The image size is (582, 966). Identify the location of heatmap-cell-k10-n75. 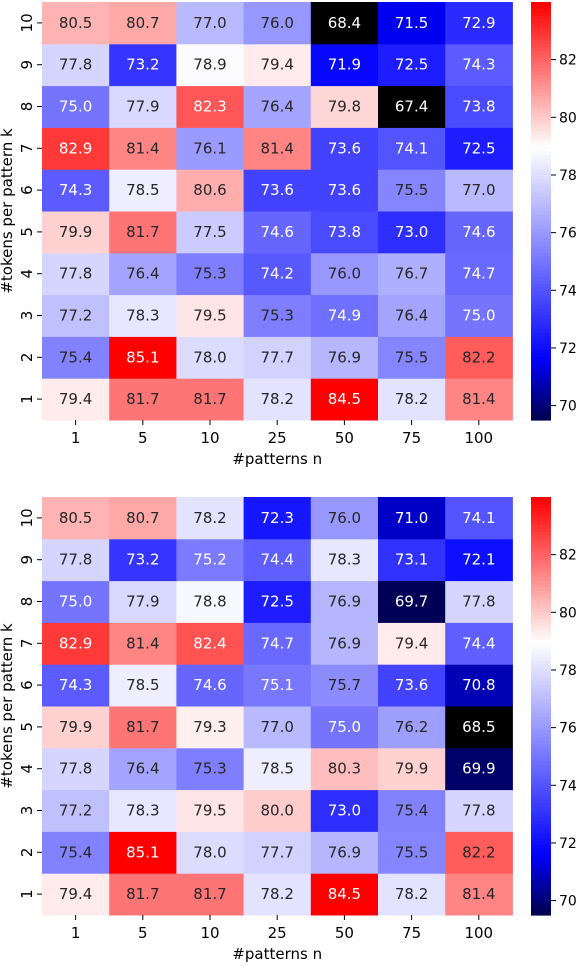
(412, 518).